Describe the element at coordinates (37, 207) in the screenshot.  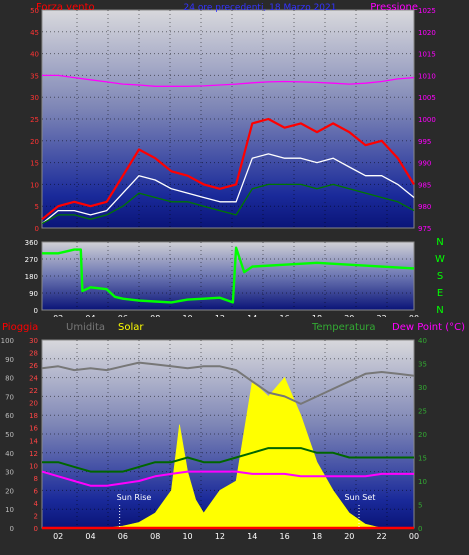
I see `wind-y-tick: 5` at that location.